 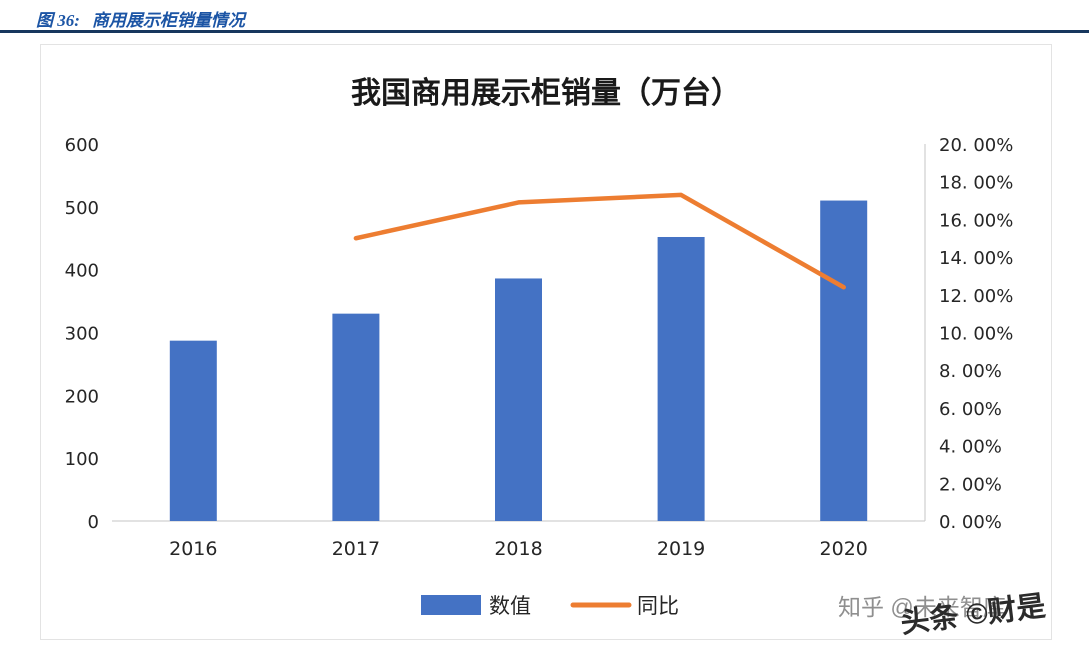 What do you see at coordinates (976, 145) in the screenshot?
I see `right-axis-tick-label: 20. 00%` at bounding box center [976, 145].